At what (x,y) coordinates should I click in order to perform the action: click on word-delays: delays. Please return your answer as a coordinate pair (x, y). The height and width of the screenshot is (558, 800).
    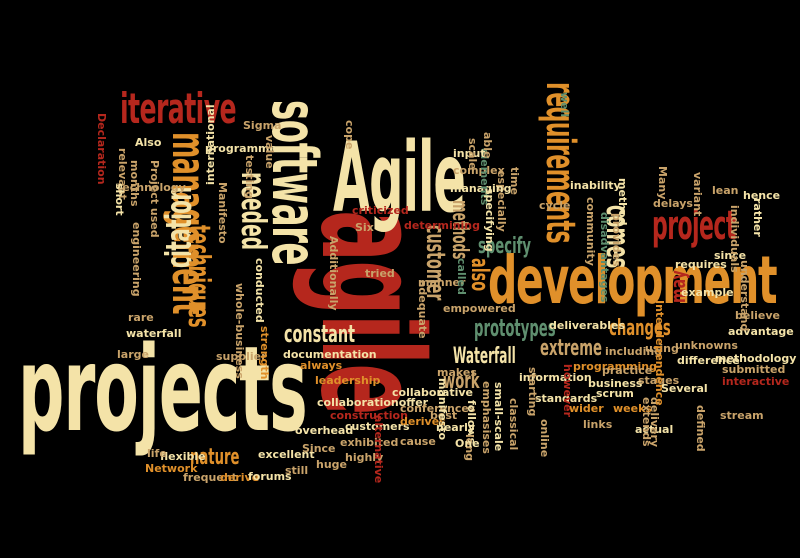
    Looking at the image, I should click on (673, 203).